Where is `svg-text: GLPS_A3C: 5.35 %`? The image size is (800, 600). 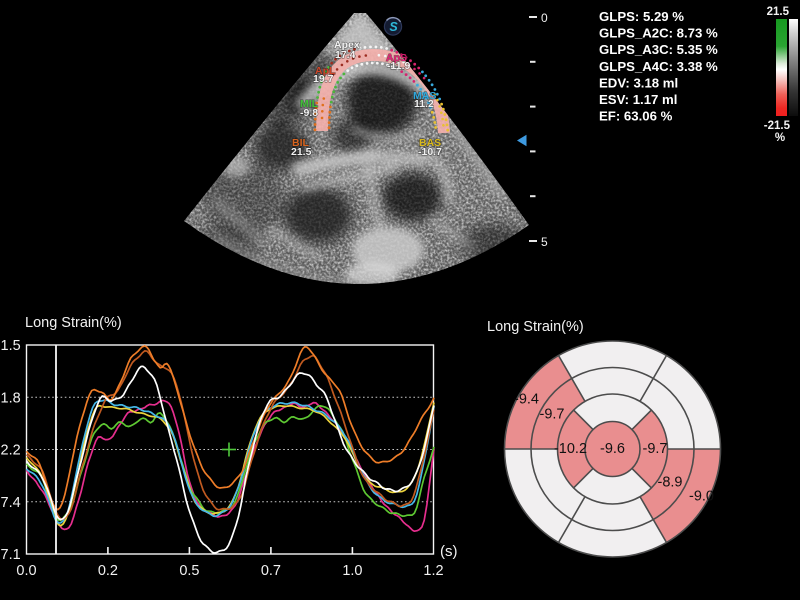 svg-text: GLPS_A3C: 5.35 % is located at coordinates (658, 49).